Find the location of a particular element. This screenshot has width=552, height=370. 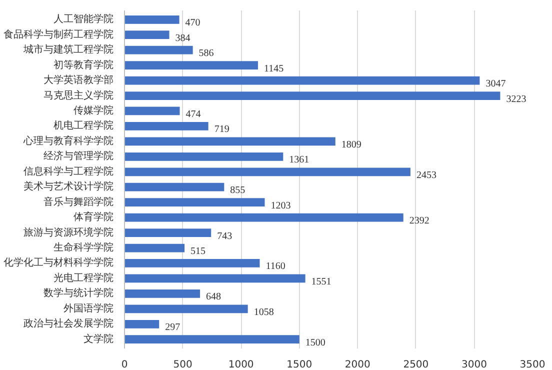

data-label: 855 is located at coordinates (238, 190).